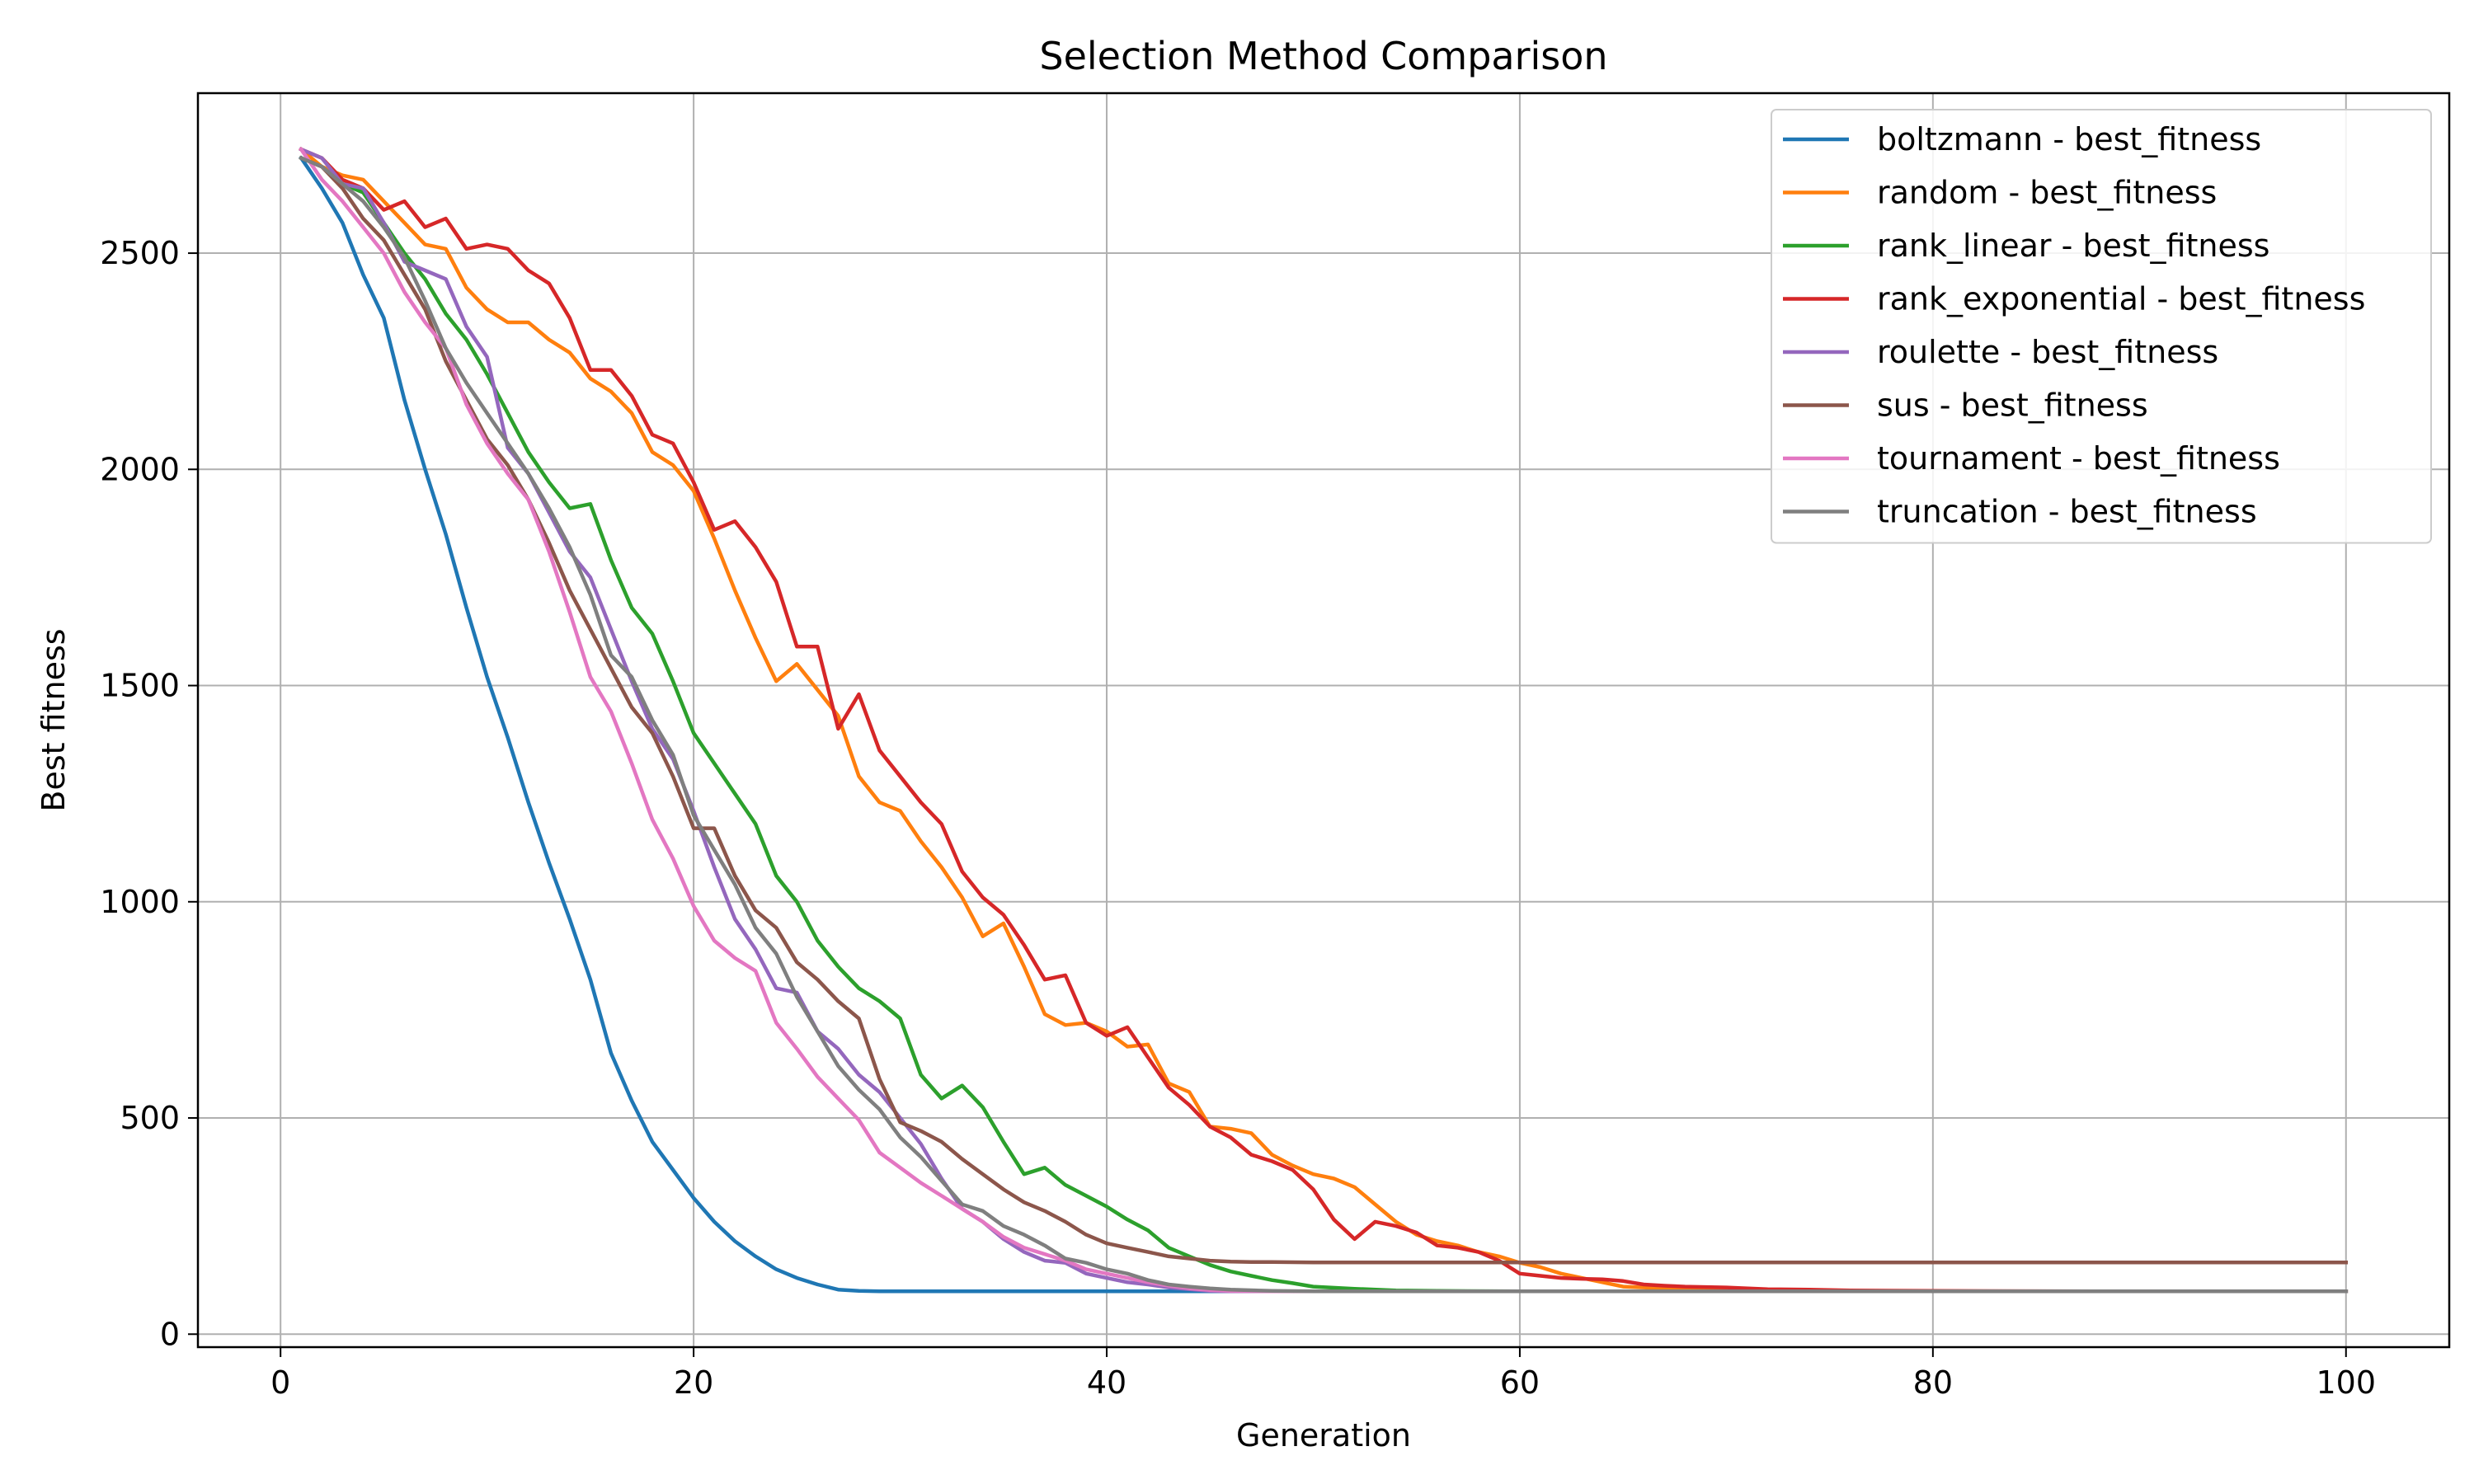 The height and width of the screenshot is (1484, 2474). I want to click on y-tick: 2000, so click(149, 469).